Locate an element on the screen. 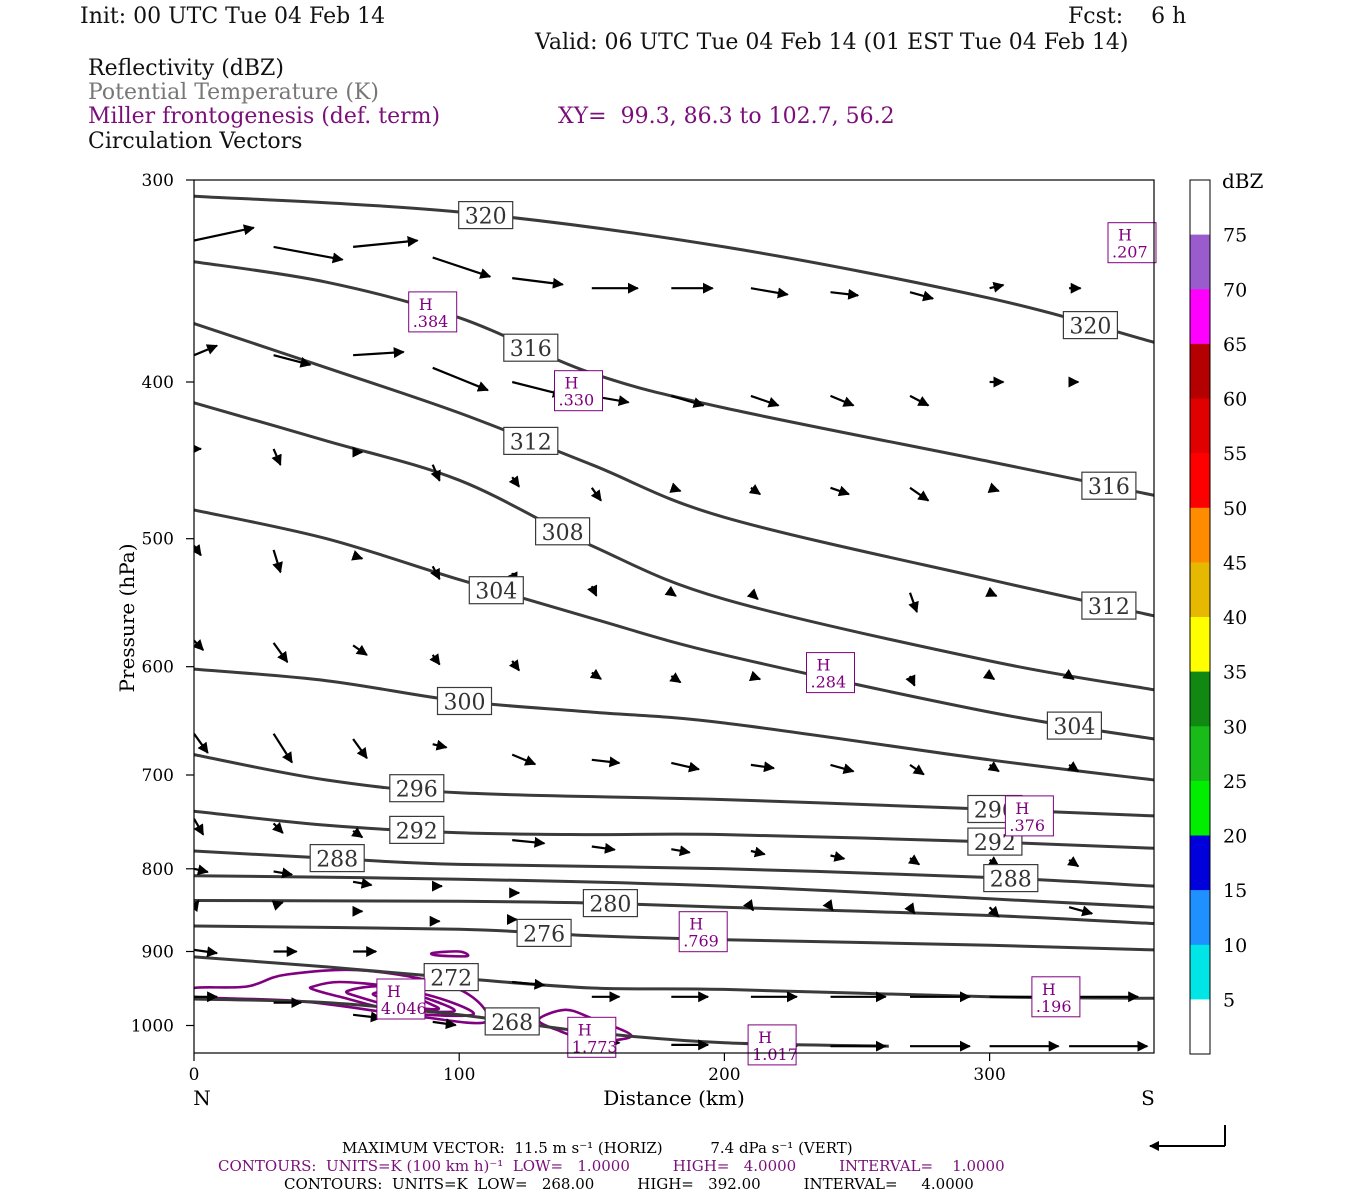 The width and height of the screenshot is (1350, 1200). colorbar-label: 5 is located at coordinates (1229, 1000).